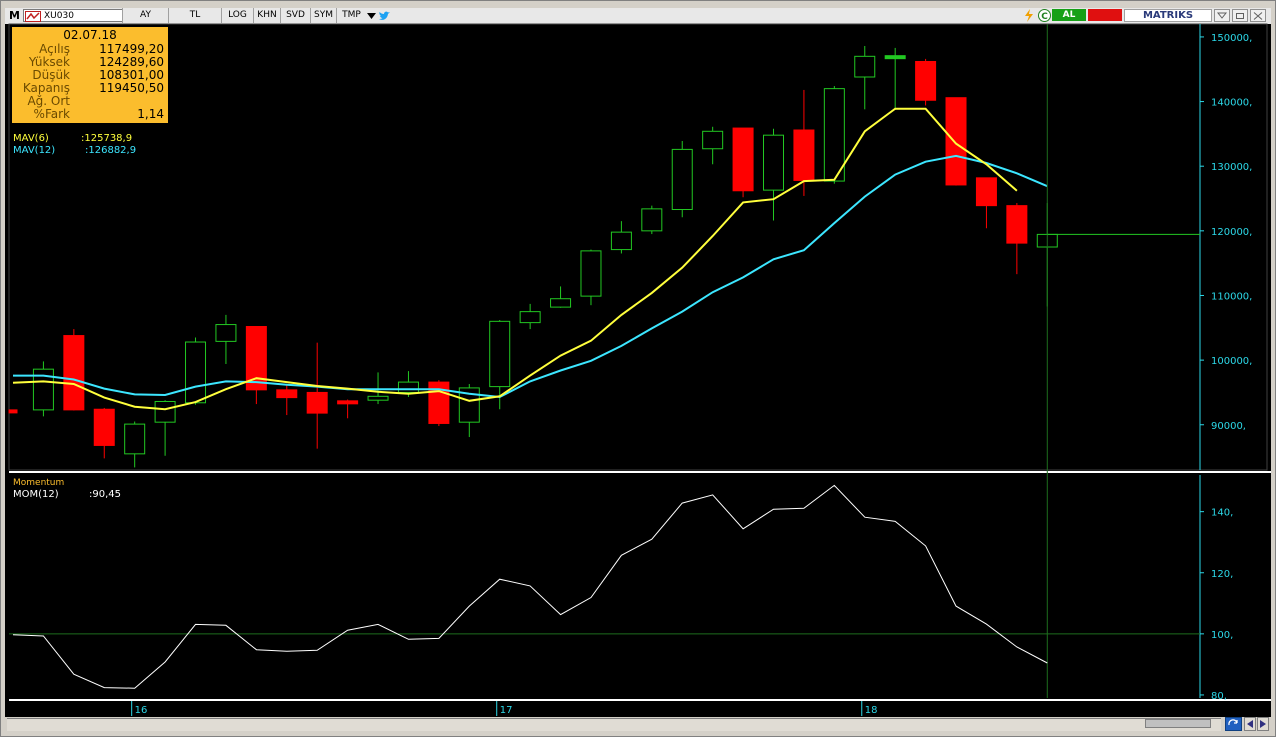 The height and width of the screenshot is (737, 1276). I want to click on info-label: Ağ. Ort, so click(48, 101).